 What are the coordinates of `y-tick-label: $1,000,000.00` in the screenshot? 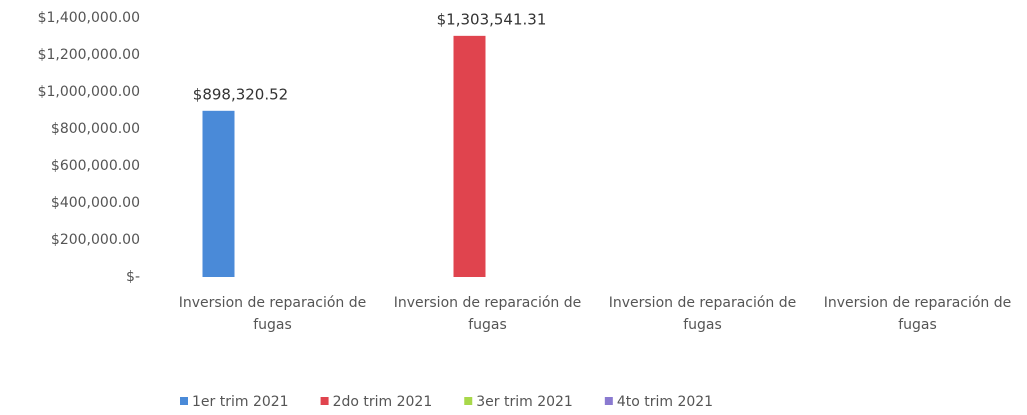 It's located at (89, 92).